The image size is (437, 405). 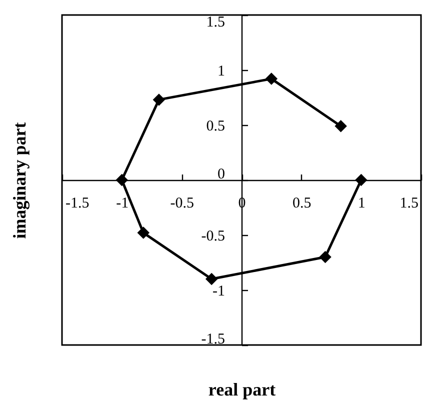 What do you see at coordinates (362, 204) in the screenshot?
I see `x-tick-label: 1` at bounding box center [362, 204].